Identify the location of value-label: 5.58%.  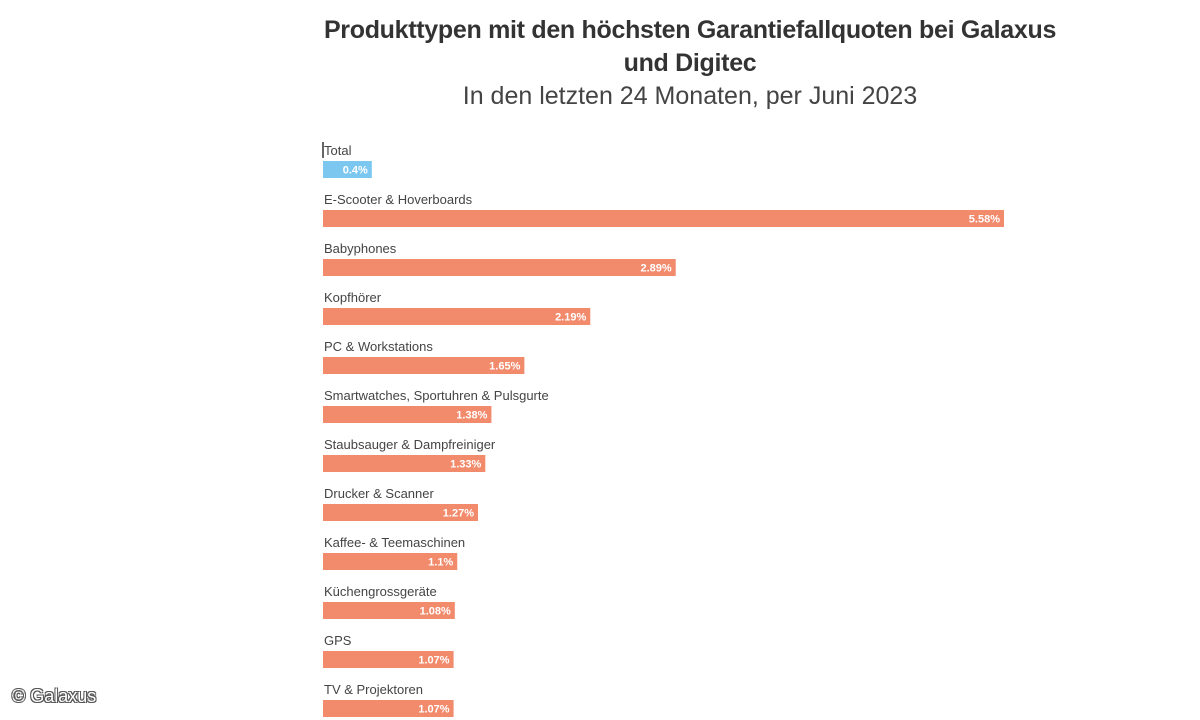
(984, 220).